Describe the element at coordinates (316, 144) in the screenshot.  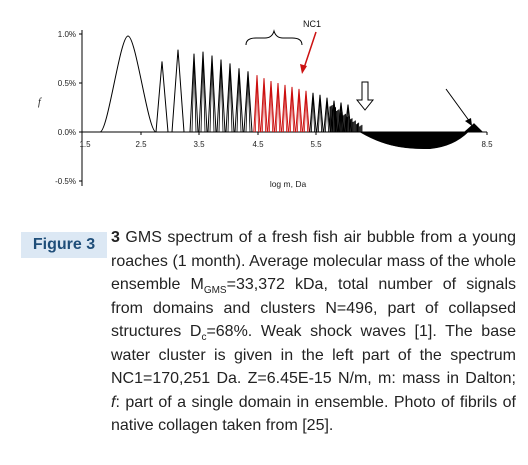
I see `x-tick-label: 5.5` at that location.